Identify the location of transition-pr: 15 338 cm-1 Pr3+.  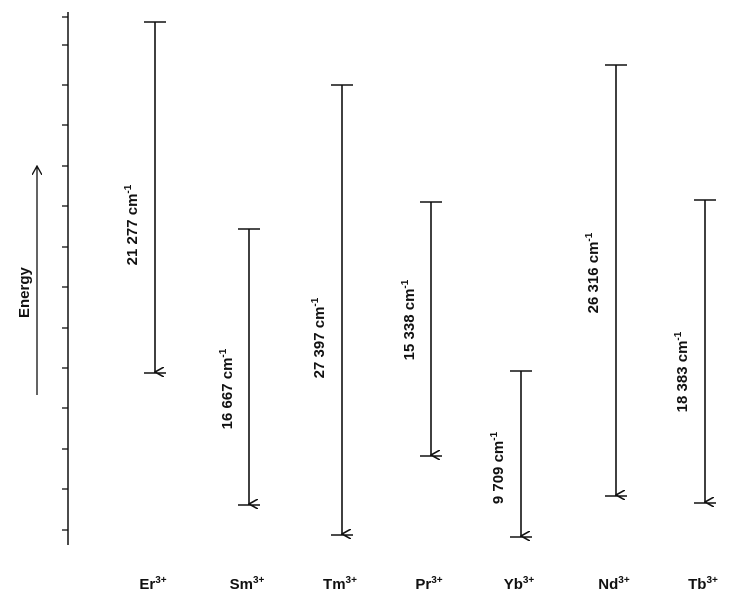
(421, 397).